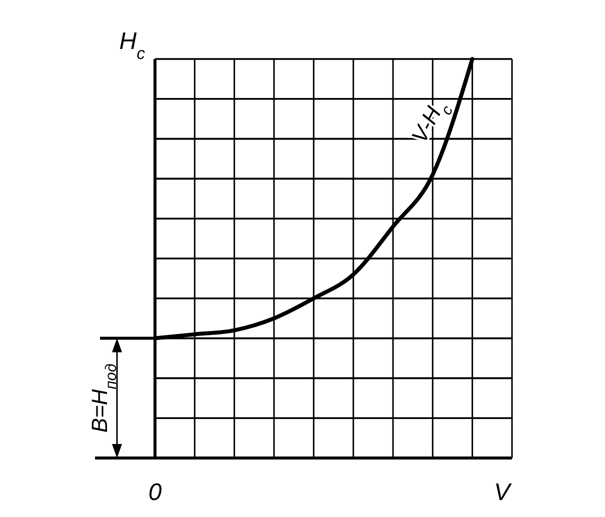 This screenshot has width=605, height=517. What do you see at coordinates (155, 492) in the screenshot?
I see `text: 0` at bounding box center [155, 492].